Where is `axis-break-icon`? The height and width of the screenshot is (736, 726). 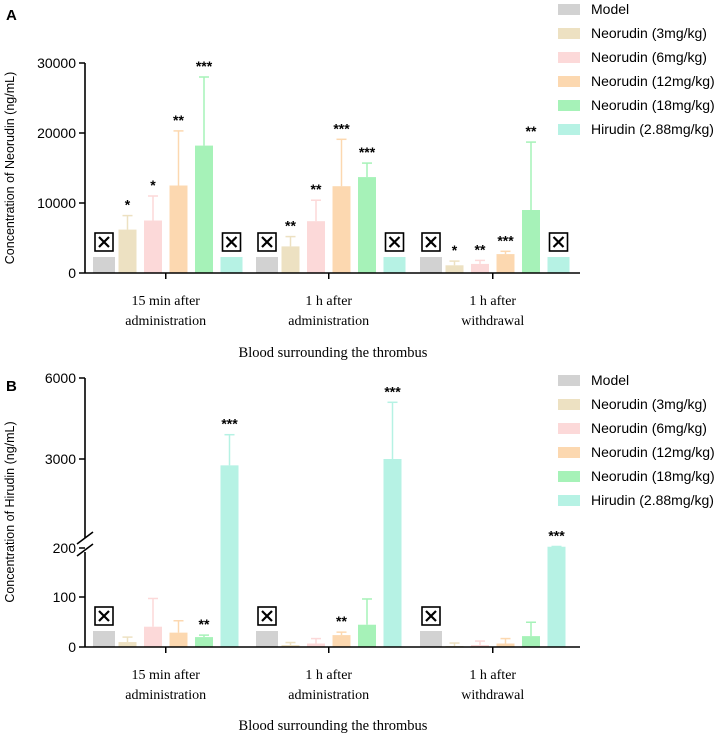 axis-break-icon is located at coordinates (85, 544).